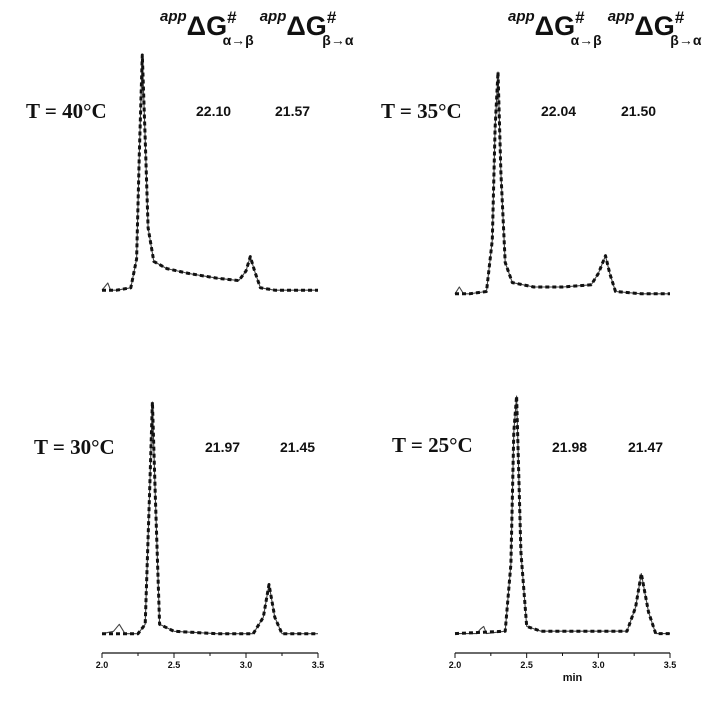 This screenshot has height=704, width=724. What do you see at coordinates (213, 111) in the screenshot?
I see `delta-g-alpha-beta-value: 22.10` at bounding box center [213, 111].